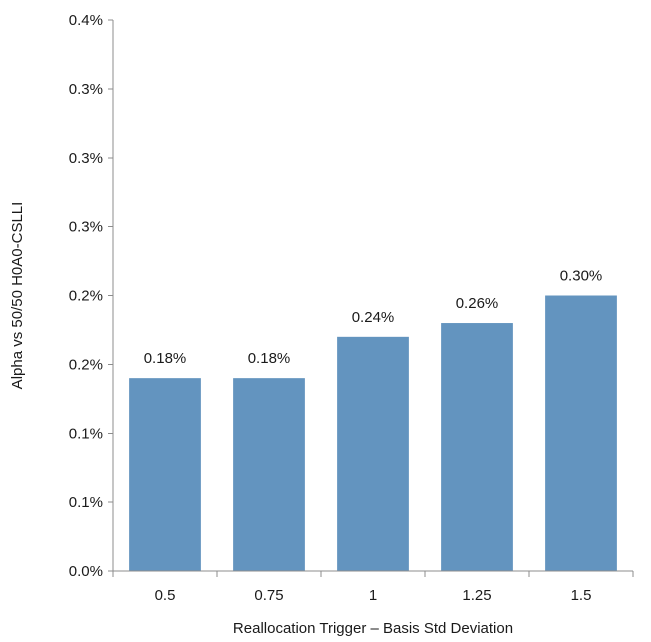 This screenshot has height=642, width=651. I want to click on y-tick-label: 0.4%, so click(86, 20).